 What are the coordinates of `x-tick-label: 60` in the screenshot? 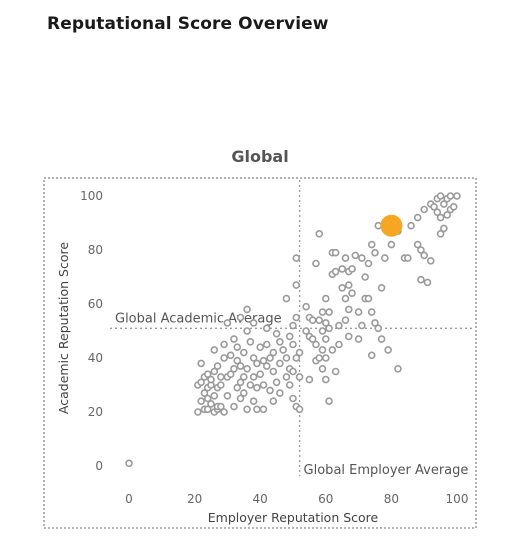 It's located at (325, 499).